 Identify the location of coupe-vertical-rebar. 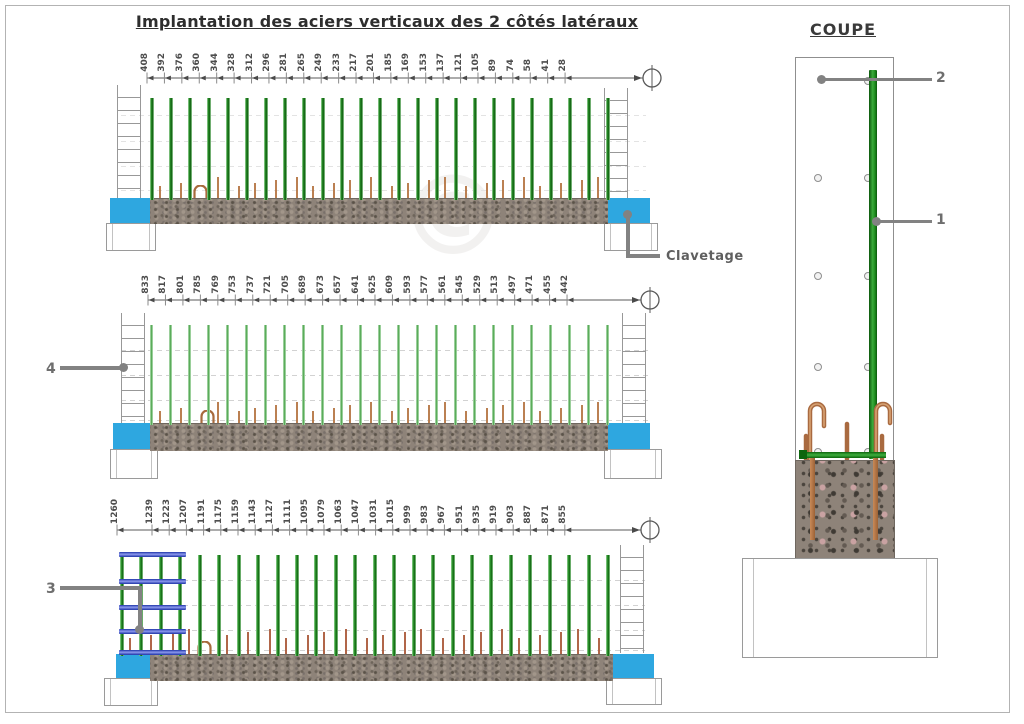
(873, 264).